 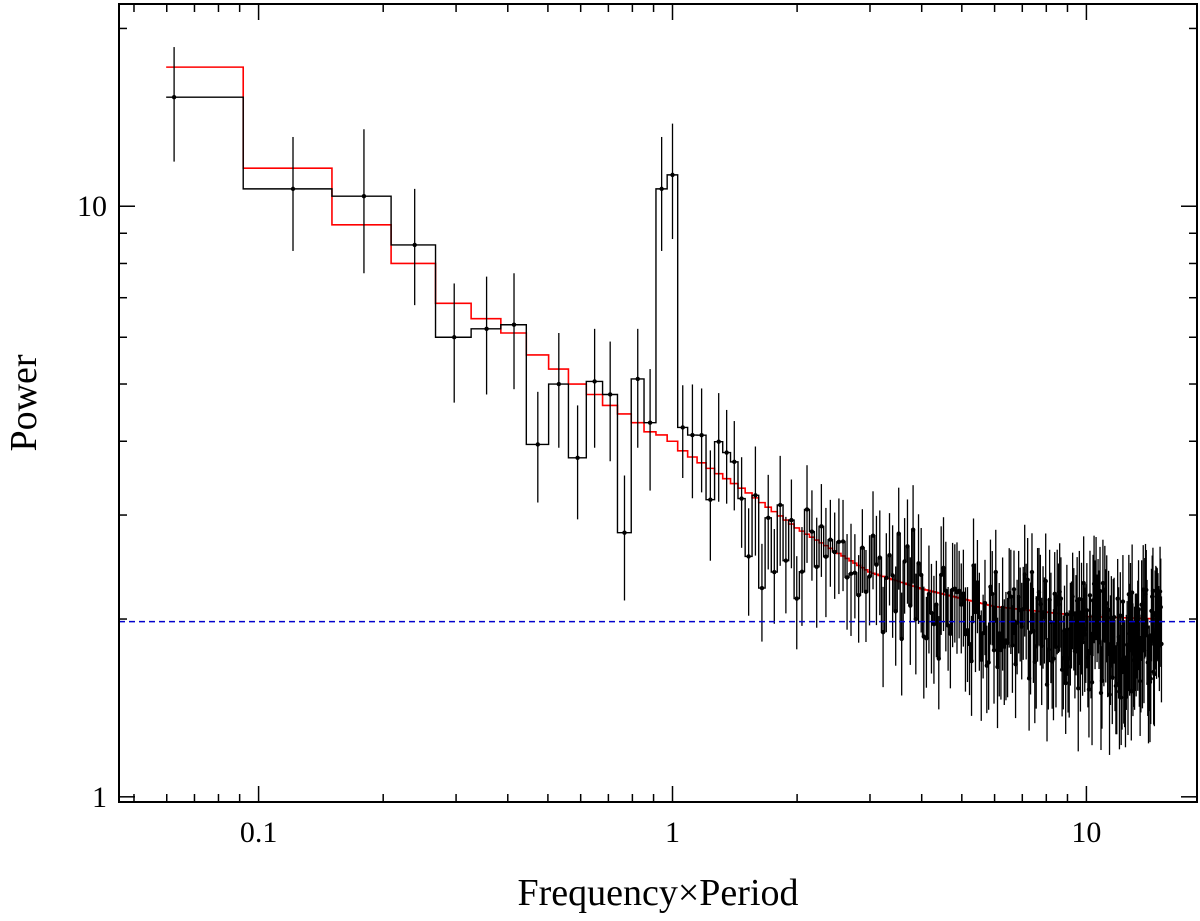 What do you see at coordinates (657, 893) in the screenshot?
I see `x-axis-title: Frequency×Period` at bounding box center [657, 893].